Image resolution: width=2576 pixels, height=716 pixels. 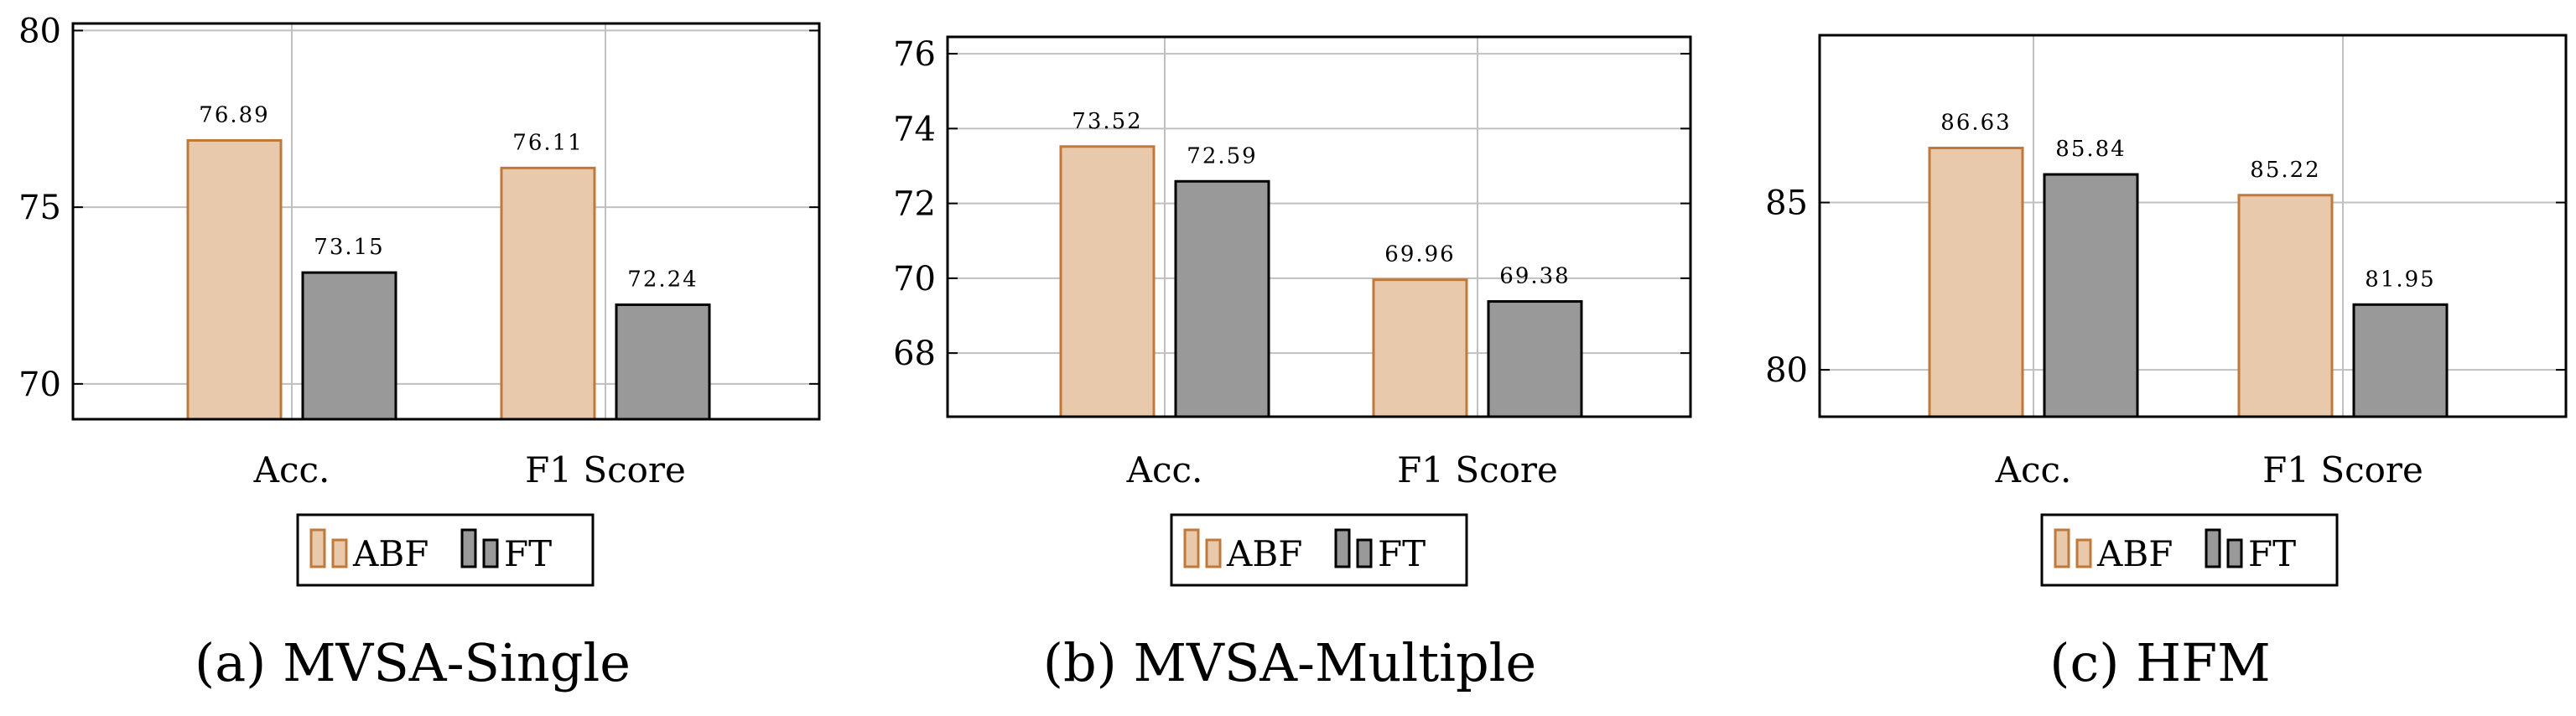 What do you see at coordinates (1107, 121) in the screenshot?
I see `data-label: 73.52` at bounding box center [1107, 121].